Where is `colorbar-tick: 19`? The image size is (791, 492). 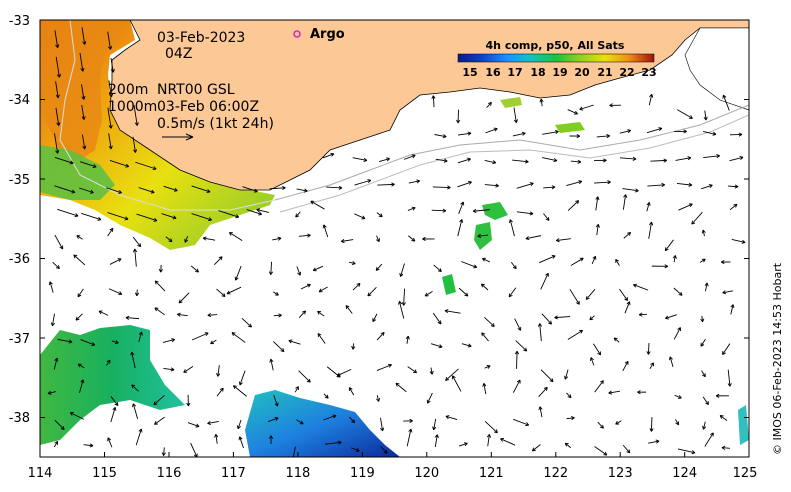
colorbar-tick: 19 is located at coordinates (559, 72).